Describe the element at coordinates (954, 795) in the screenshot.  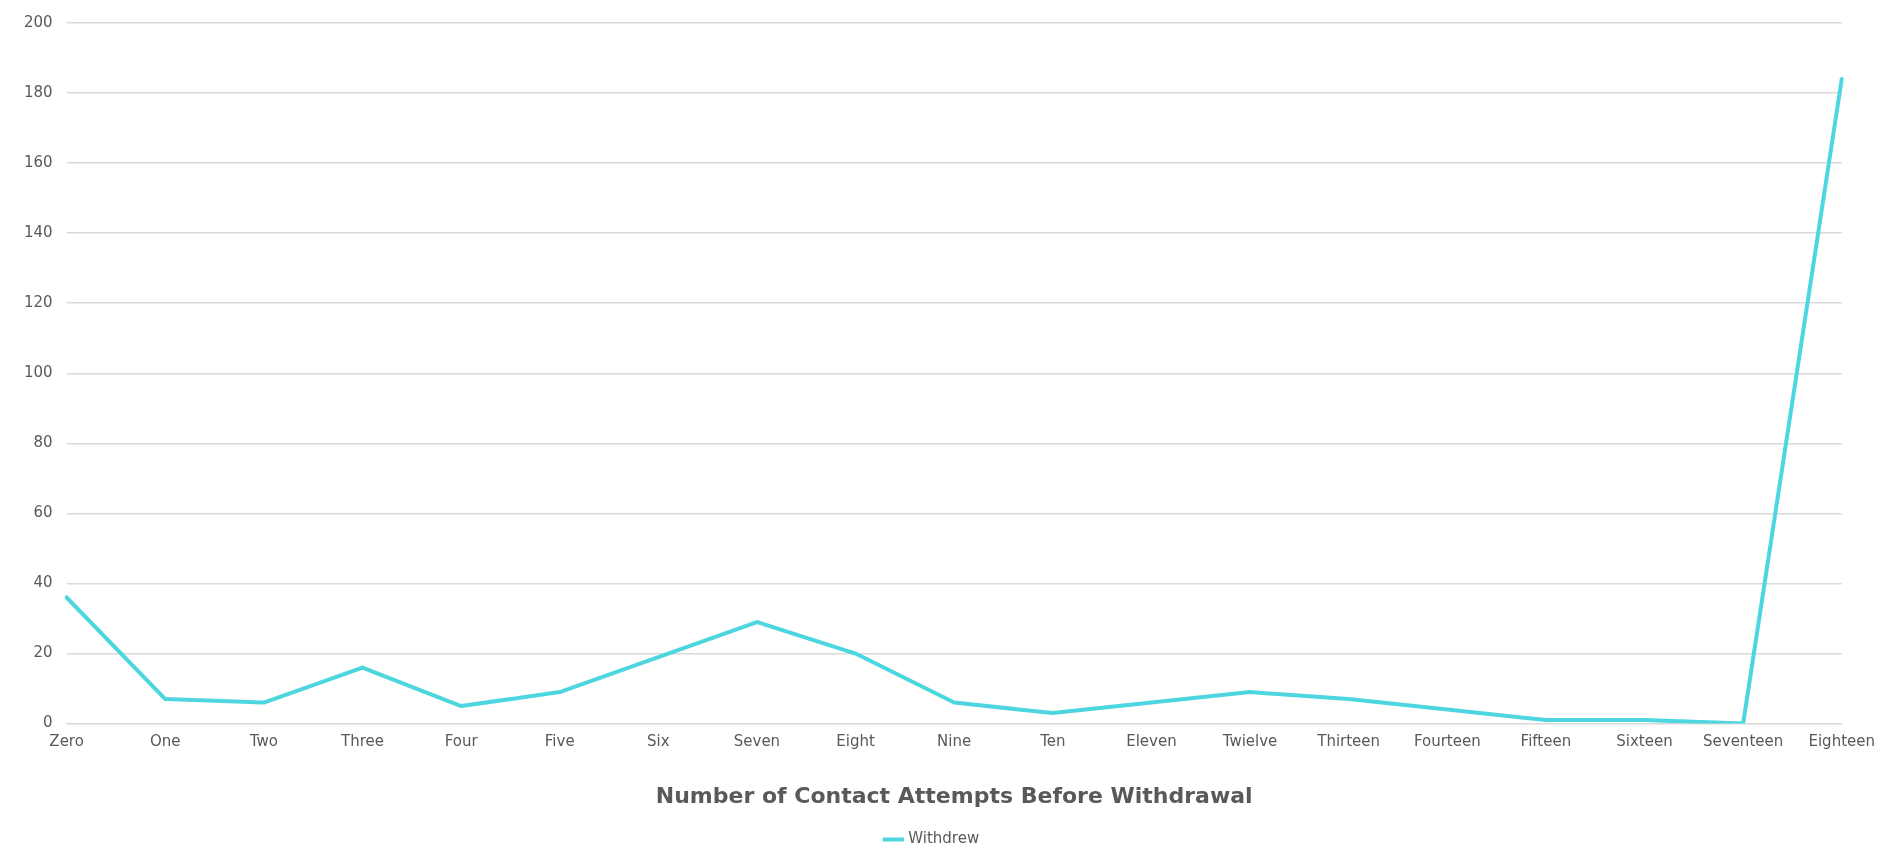
I see `x-axis-title: Number of Contact Attempts Before Withdrawal` at that location.